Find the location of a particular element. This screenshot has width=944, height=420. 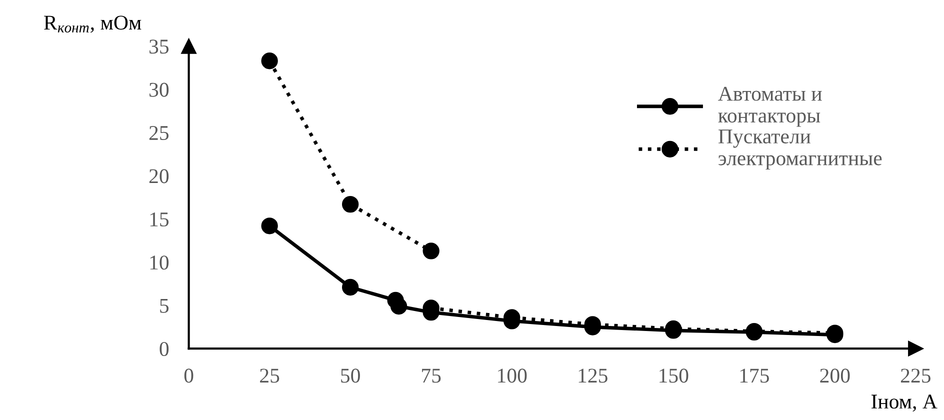

x-axis-title: Iном, А is located at coordinates (904, 403).